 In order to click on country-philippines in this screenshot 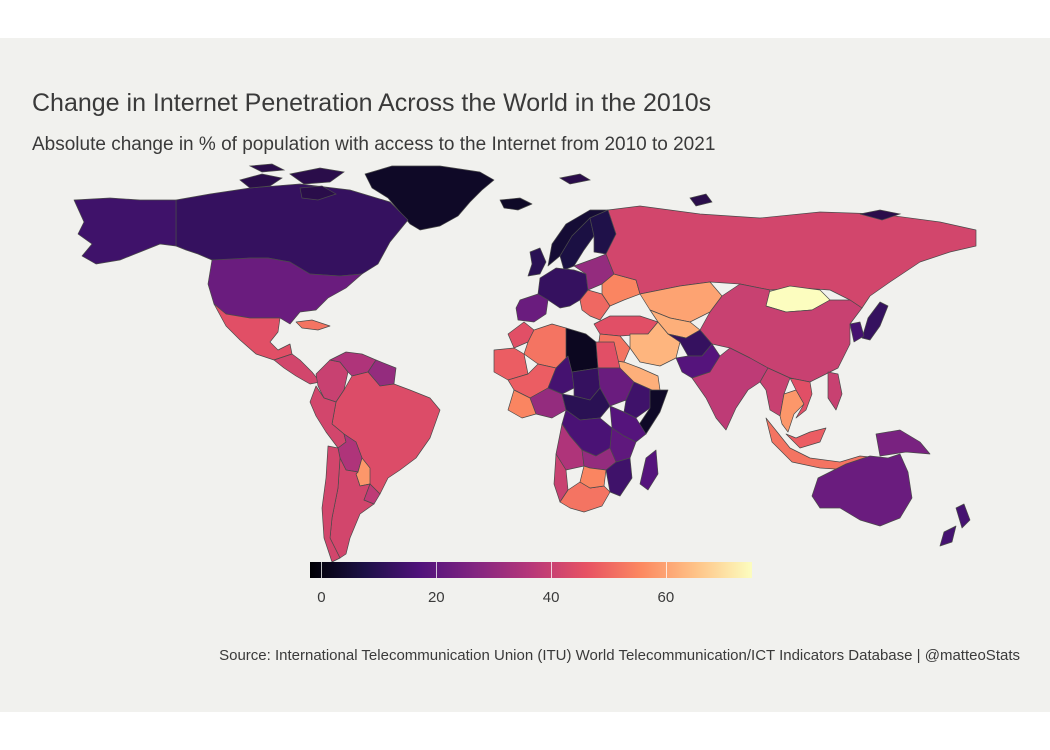, I will do `click(835, 391)`.